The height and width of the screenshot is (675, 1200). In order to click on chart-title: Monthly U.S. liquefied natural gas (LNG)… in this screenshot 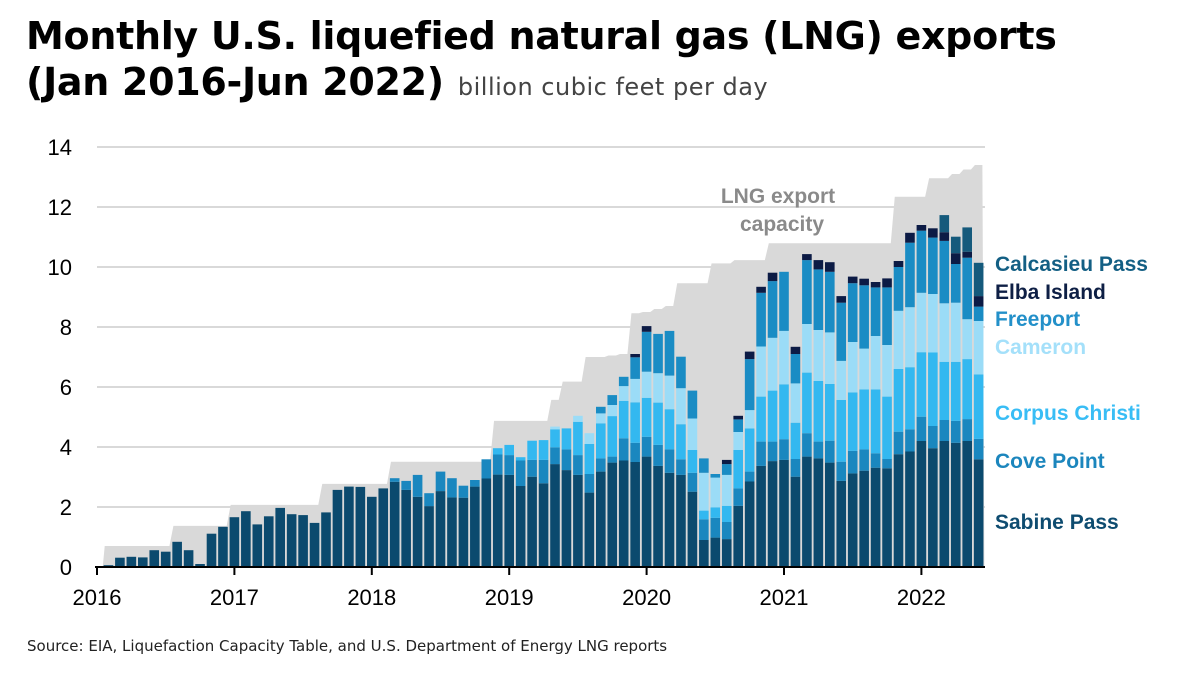, I will do `click(541, 36)`.